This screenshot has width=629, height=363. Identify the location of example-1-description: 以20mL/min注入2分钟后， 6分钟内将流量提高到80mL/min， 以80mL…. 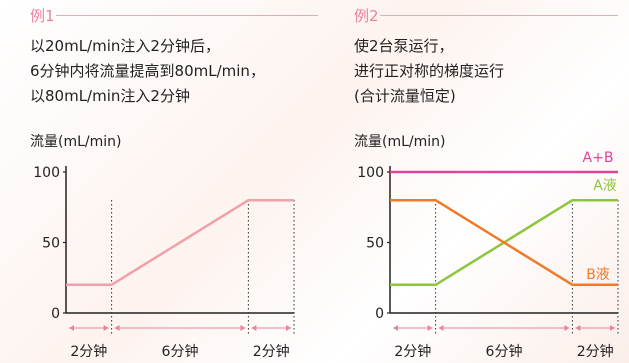
(147, 71).